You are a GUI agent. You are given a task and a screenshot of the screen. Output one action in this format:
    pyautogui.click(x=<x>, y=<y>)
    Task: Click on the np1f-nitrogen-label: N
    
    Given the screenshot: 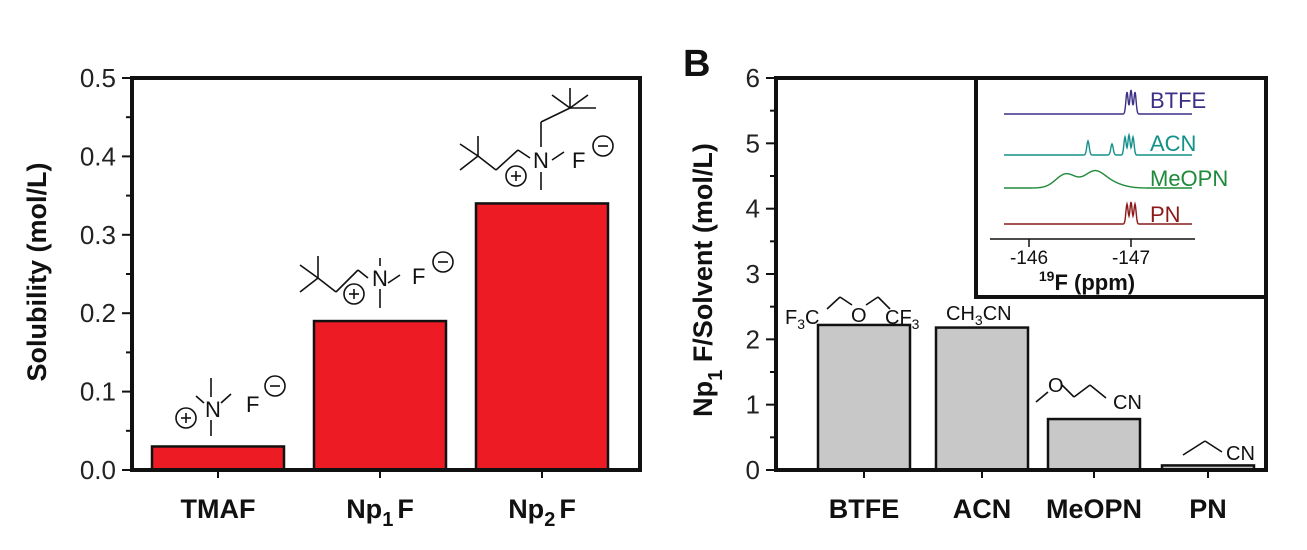 What is the action you would take?
    pyautogui.click(x=380, y=278)
    